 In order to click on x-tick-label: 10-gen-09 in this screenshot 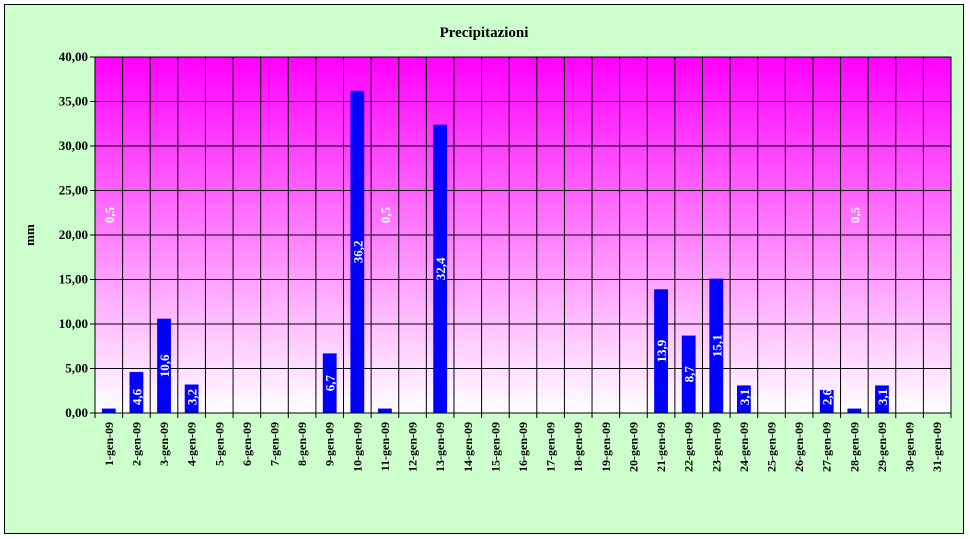, I will do `click(357, 447)`.